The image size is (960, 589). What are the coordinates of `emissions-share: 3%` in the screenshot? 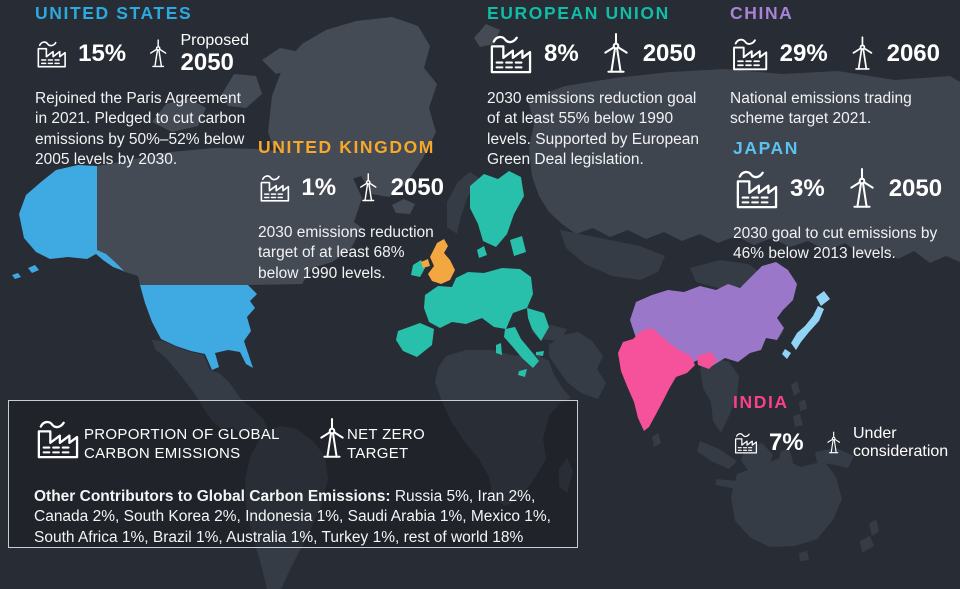 It's located at (807, 188).